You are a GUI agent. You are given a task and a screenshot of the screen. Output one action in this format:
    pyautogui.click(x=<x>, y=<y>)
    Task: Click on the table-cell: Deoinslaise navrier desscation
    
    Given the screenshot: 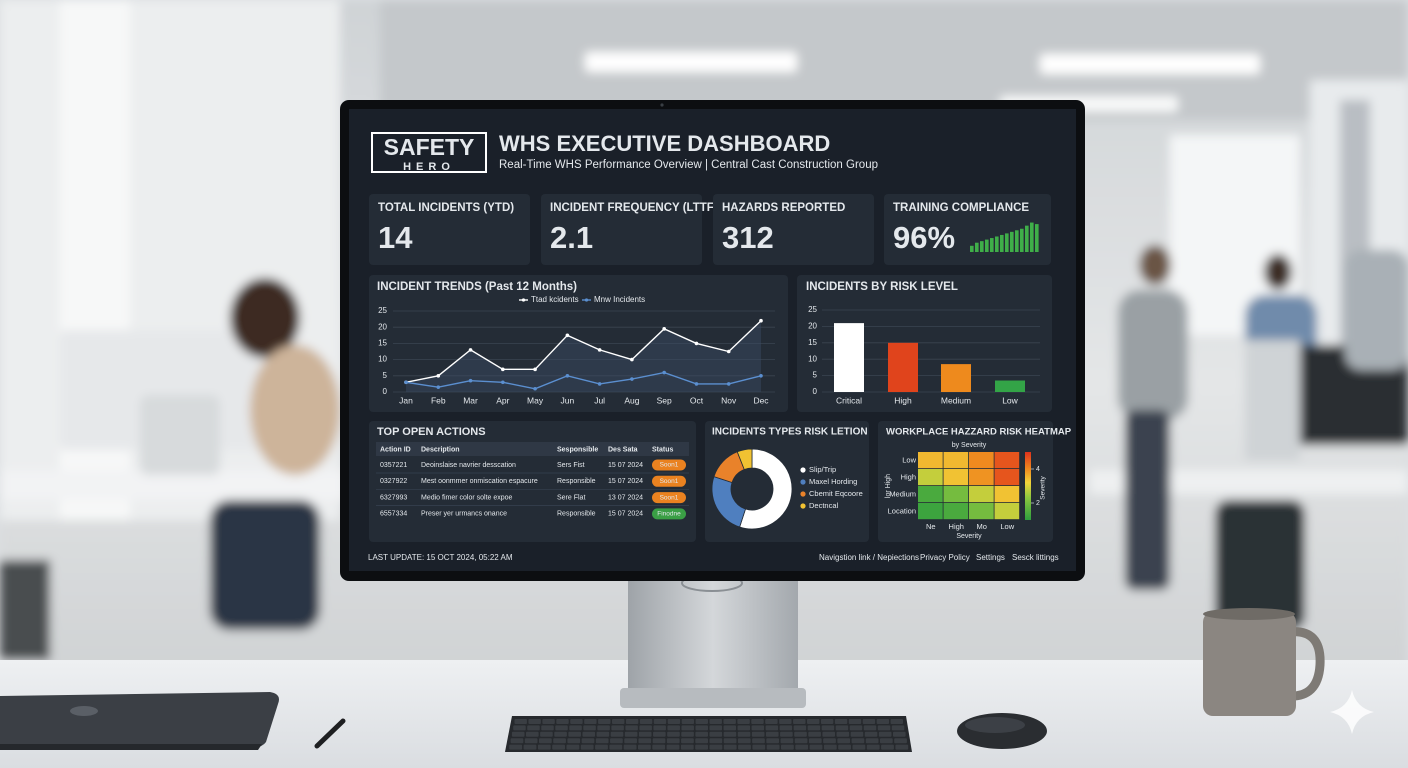 What is the action you would take?
    pyautogui.click(x=468, y=465)
    